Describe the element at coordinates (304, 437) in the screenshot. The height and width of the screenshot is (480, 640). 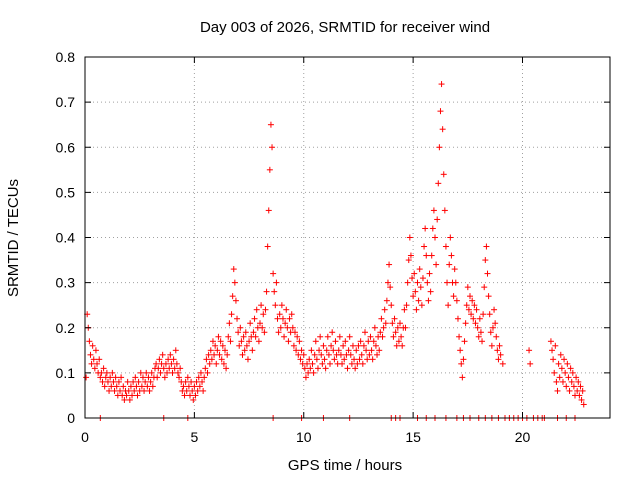
I see `x-tick-label: 10` at that location.